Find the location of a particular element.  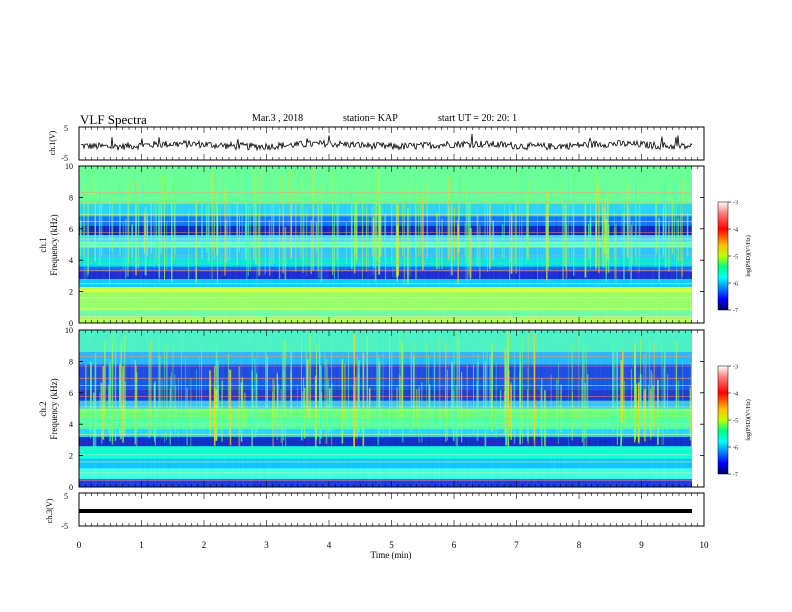

xtick-label: 6 is located at coordinates (454, 545).